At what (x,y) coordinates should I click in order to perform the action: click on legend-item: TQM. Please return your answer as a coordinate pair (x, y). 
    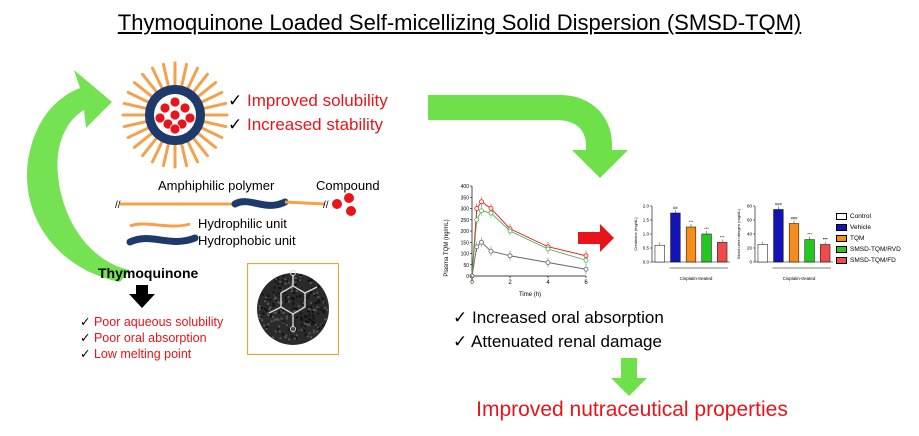
    Looking at the image, I should click on (868, 238).